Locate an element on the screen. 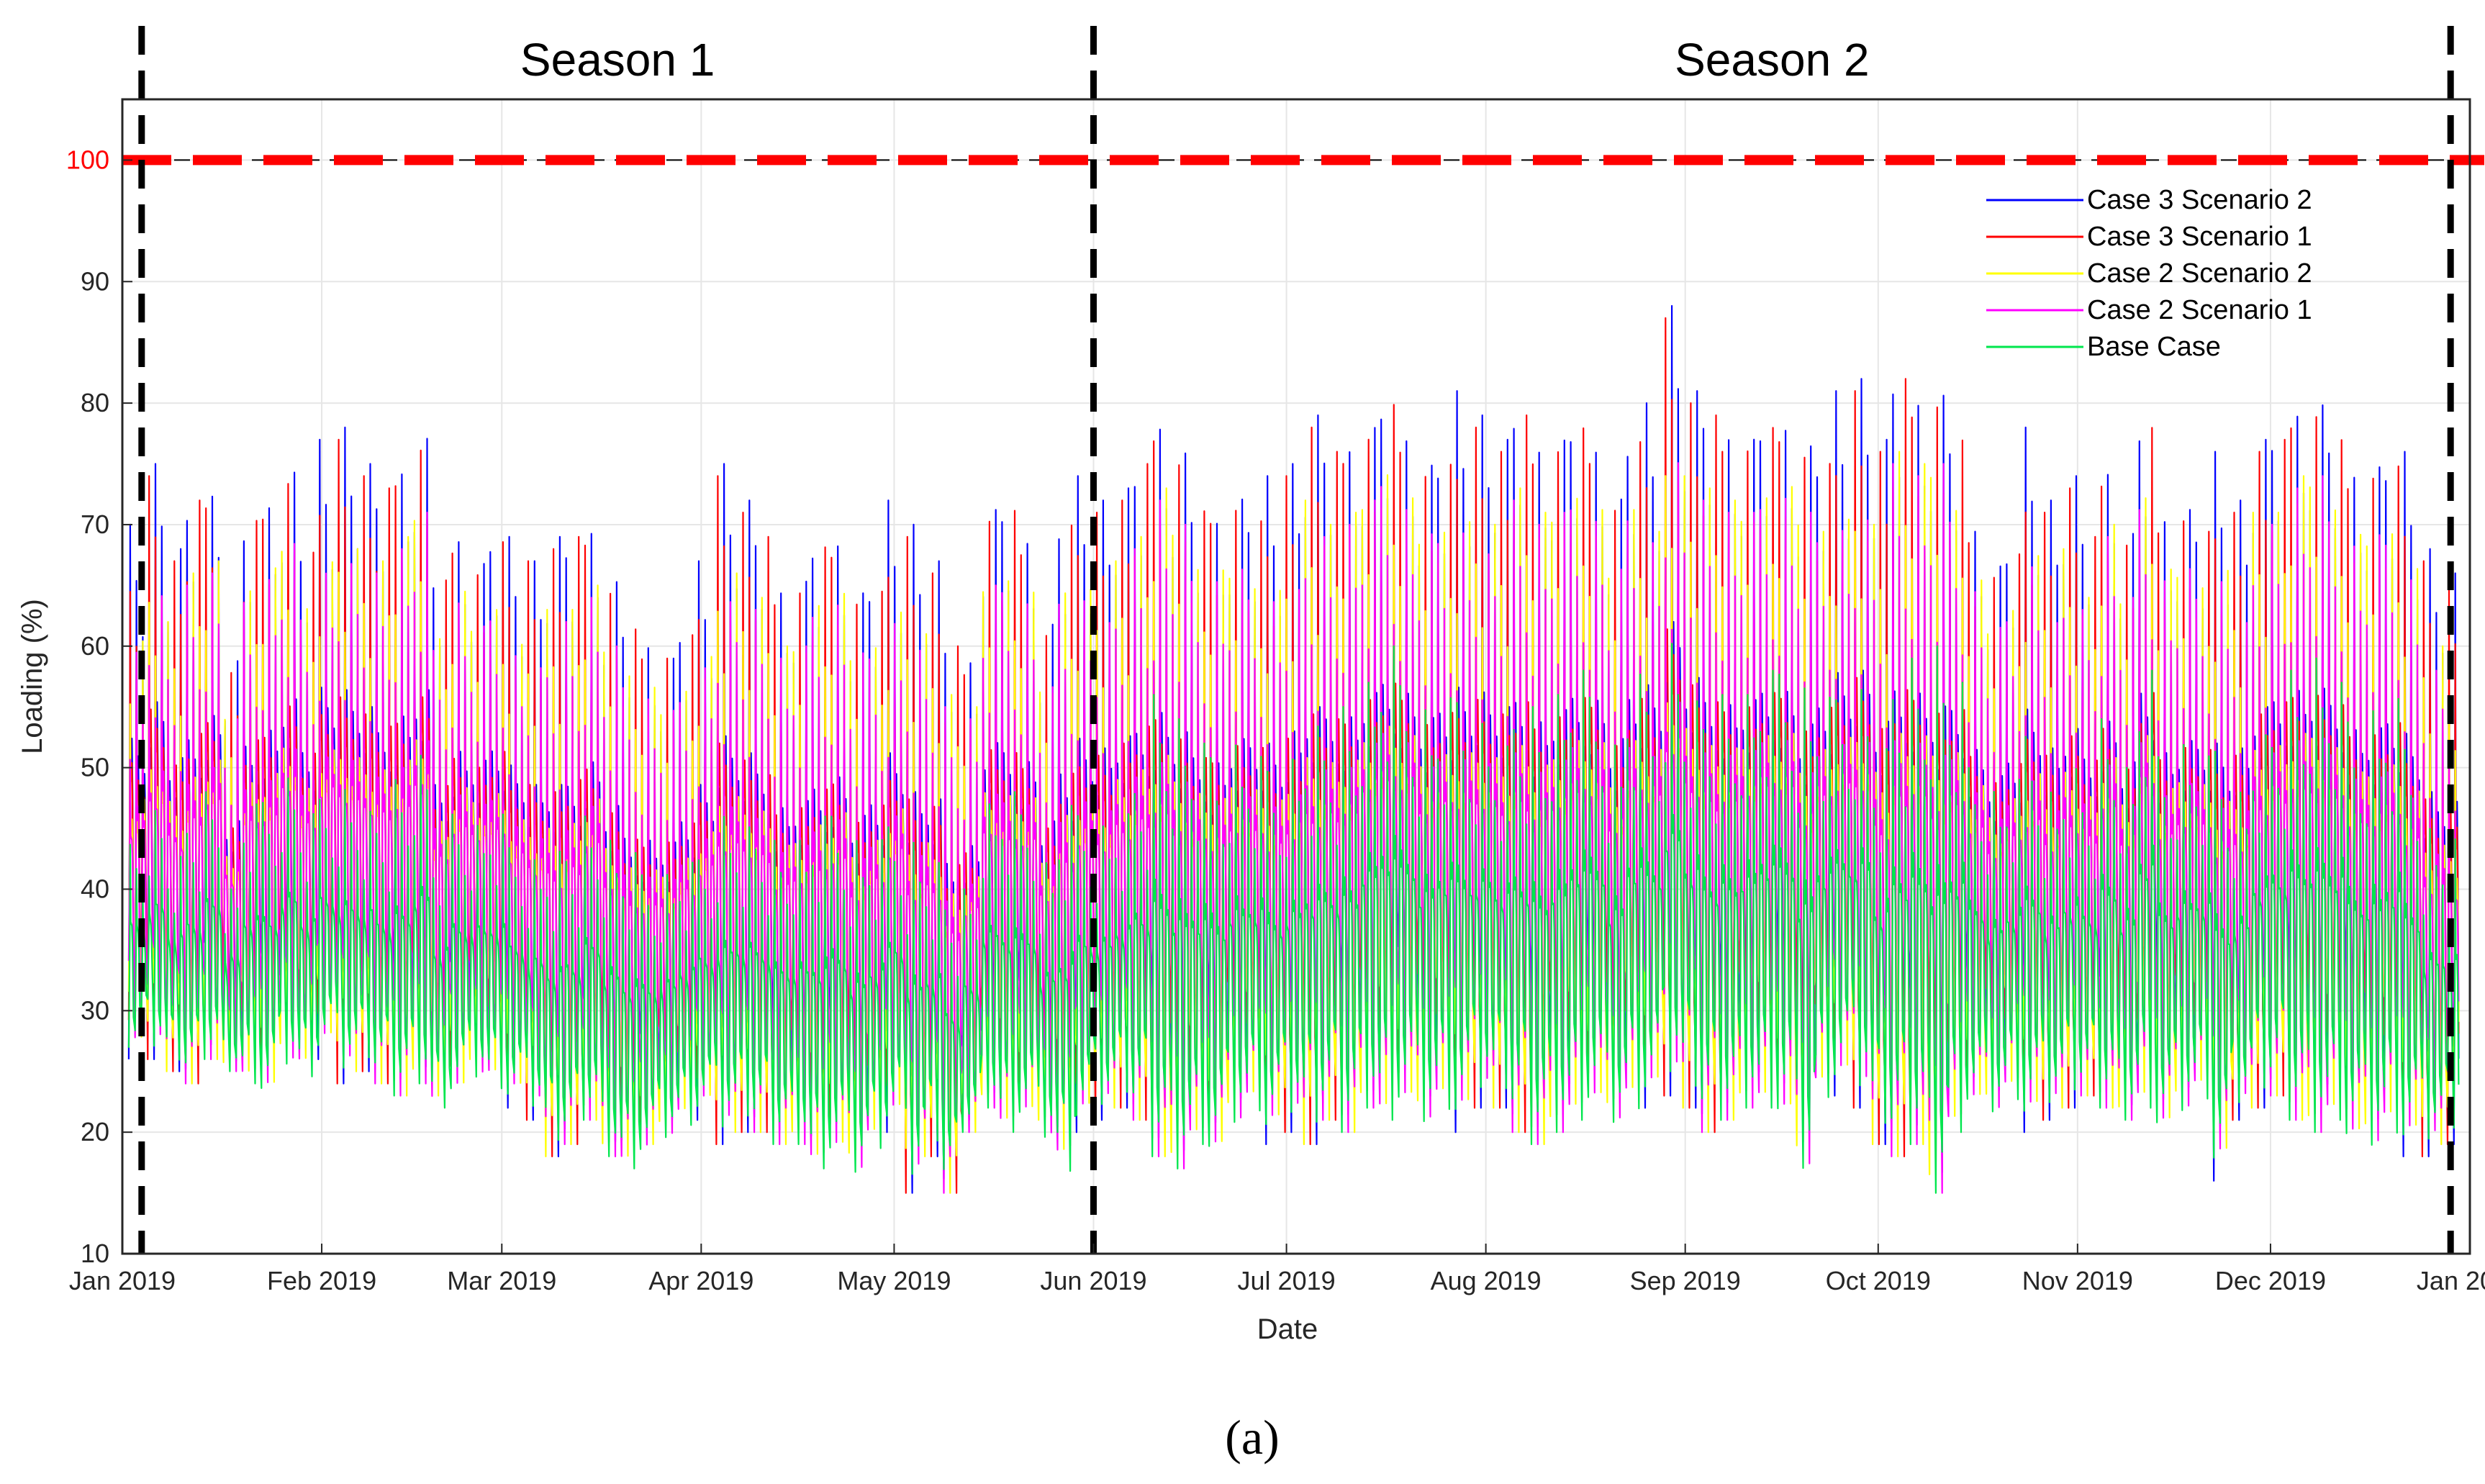  x-tick-label: Dec 2019 is located at coordinates (2270, 1280).